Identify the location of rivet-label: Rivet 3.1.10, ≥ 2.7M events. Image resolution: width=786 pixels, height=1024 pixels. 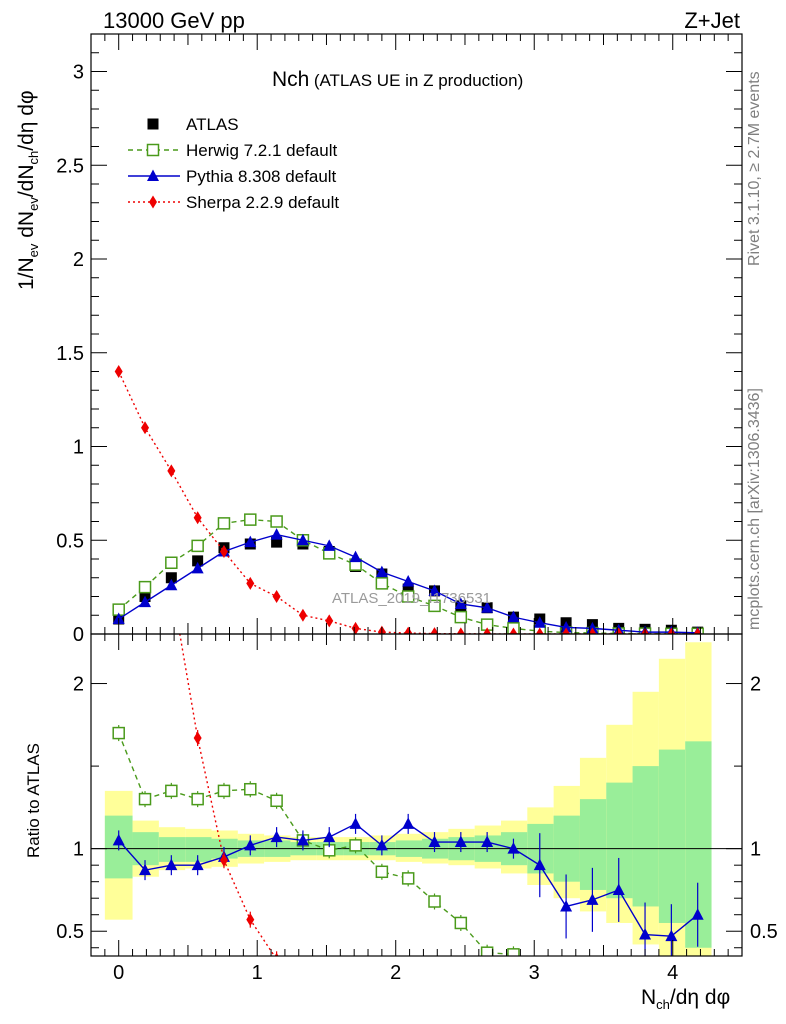
(754, 168).